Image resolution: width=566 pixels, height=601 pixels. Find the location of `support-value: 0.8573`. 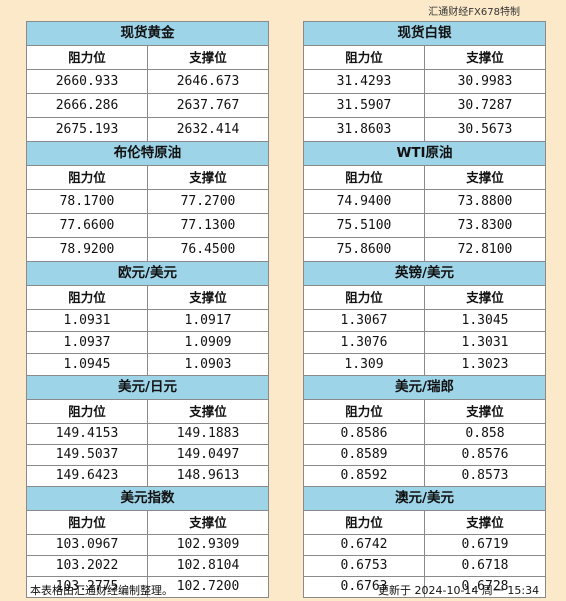

support-value: 0.8573 is located at coordinates (485, 475).